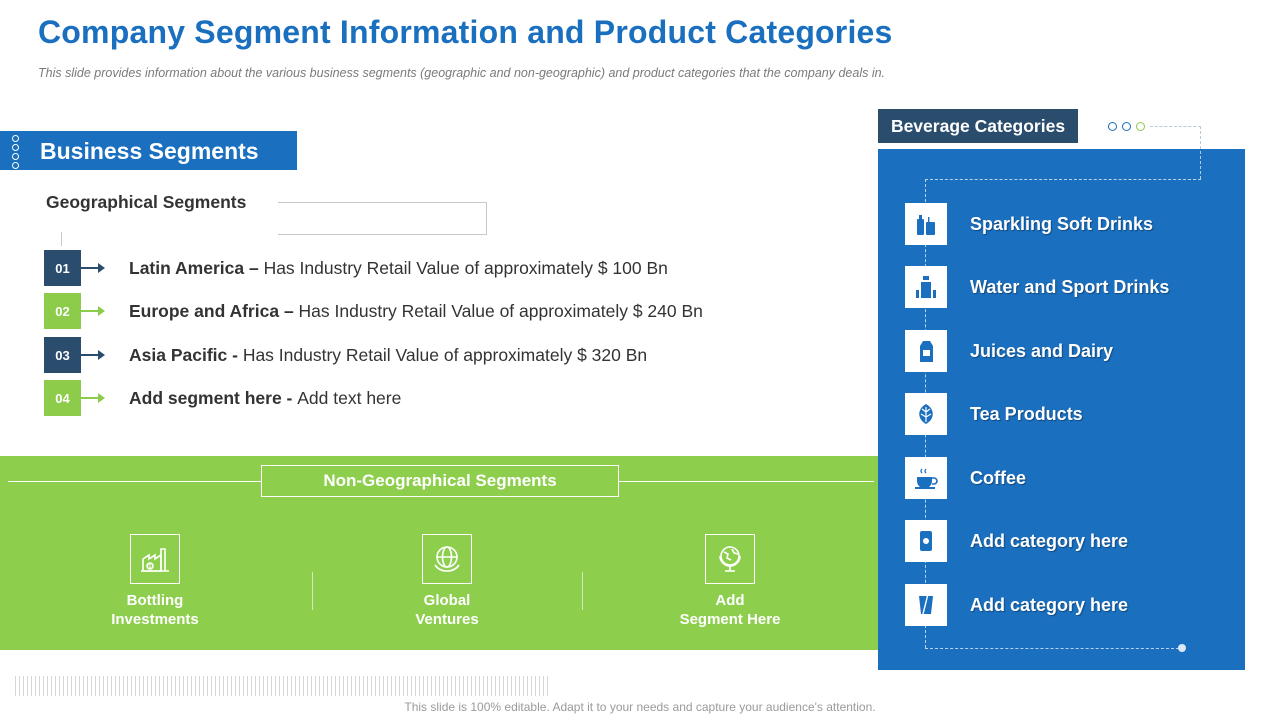 Image resolution: width=1280 pixels, height=720 pixels. I want to click on non-geo-item: Global Ventures, so click(447, 581).